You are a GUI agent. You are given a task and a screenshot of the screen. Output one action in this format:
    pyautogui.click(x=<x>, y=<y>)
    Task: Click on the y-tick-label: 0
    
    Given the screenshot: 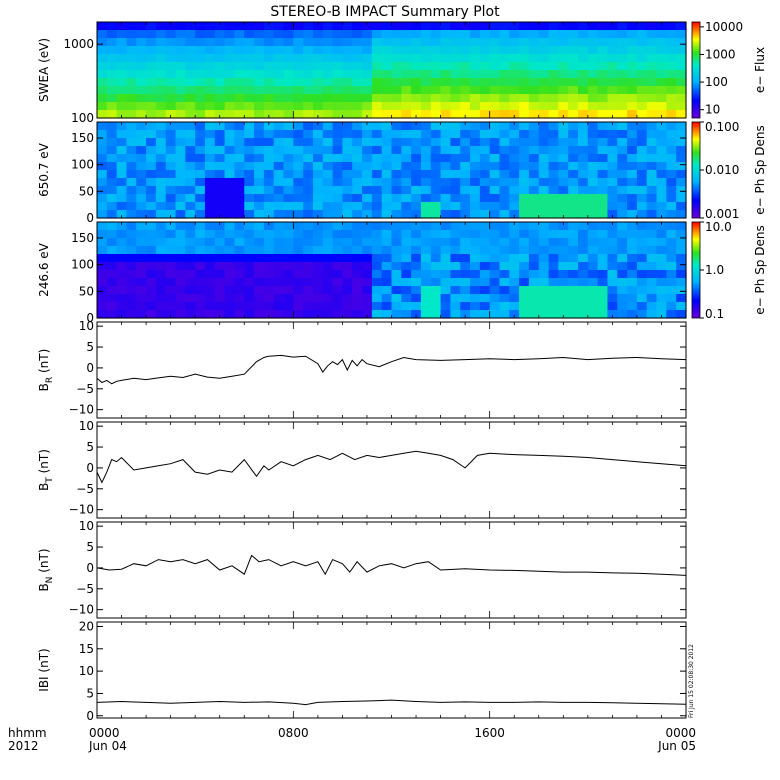 What is the action you would take?
    pyautogui.click(x=90, y=468)
    